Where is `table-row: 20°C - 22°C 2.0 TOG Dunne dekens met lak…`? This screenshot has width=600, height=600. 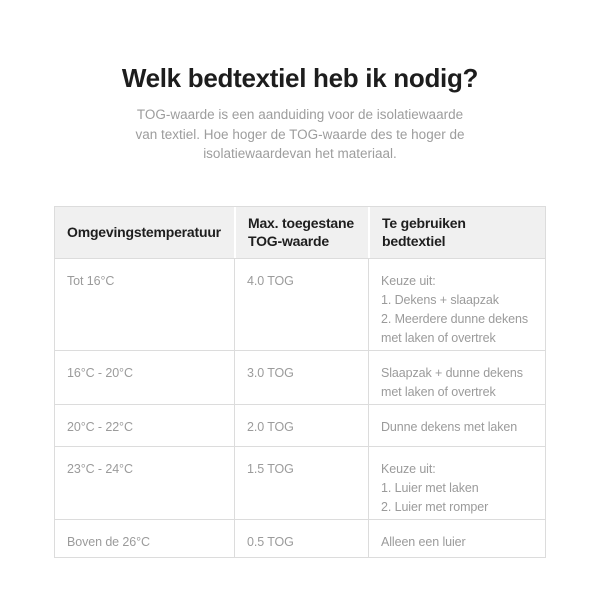
table-row: 20°C - 22°C 2.0 TOG Dunne dekens met lak… is located at coordinates (300, 424).